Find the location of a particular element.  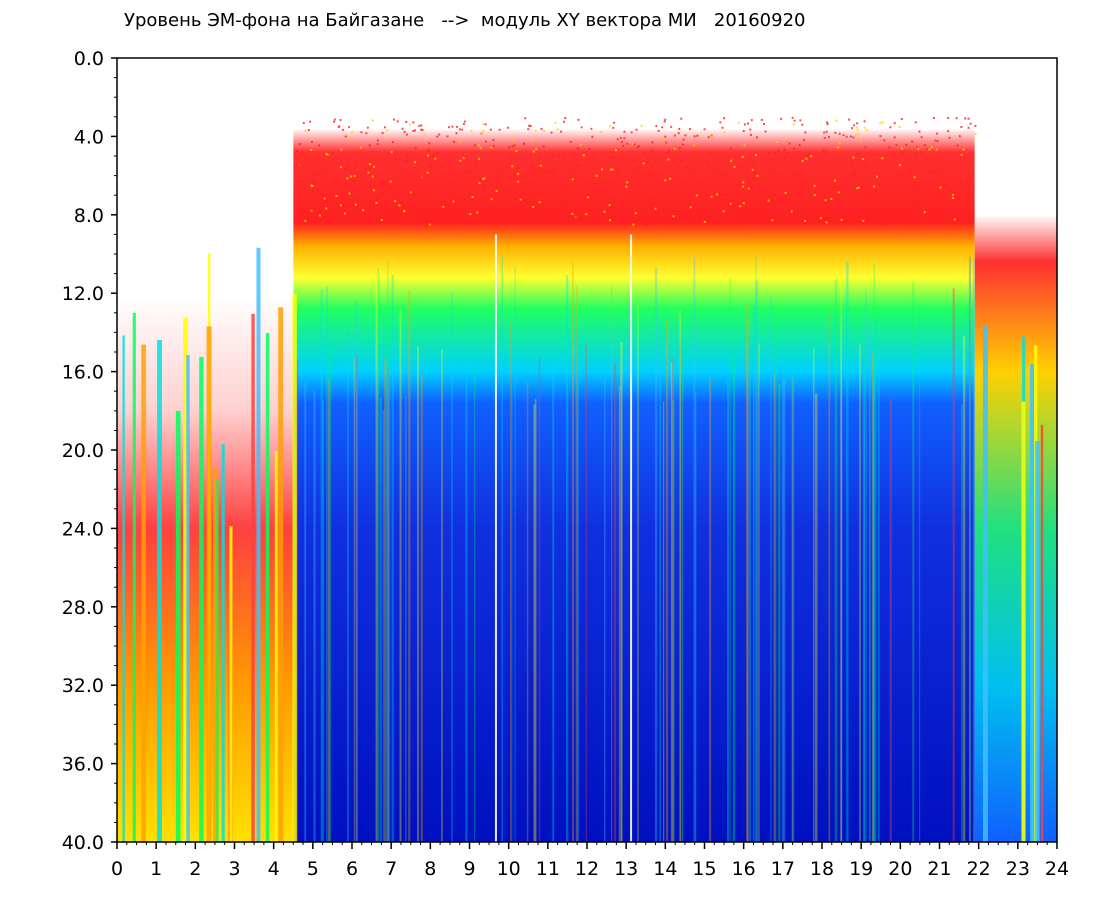

x-tick-label: 13 is located at coordinates (626, 869).